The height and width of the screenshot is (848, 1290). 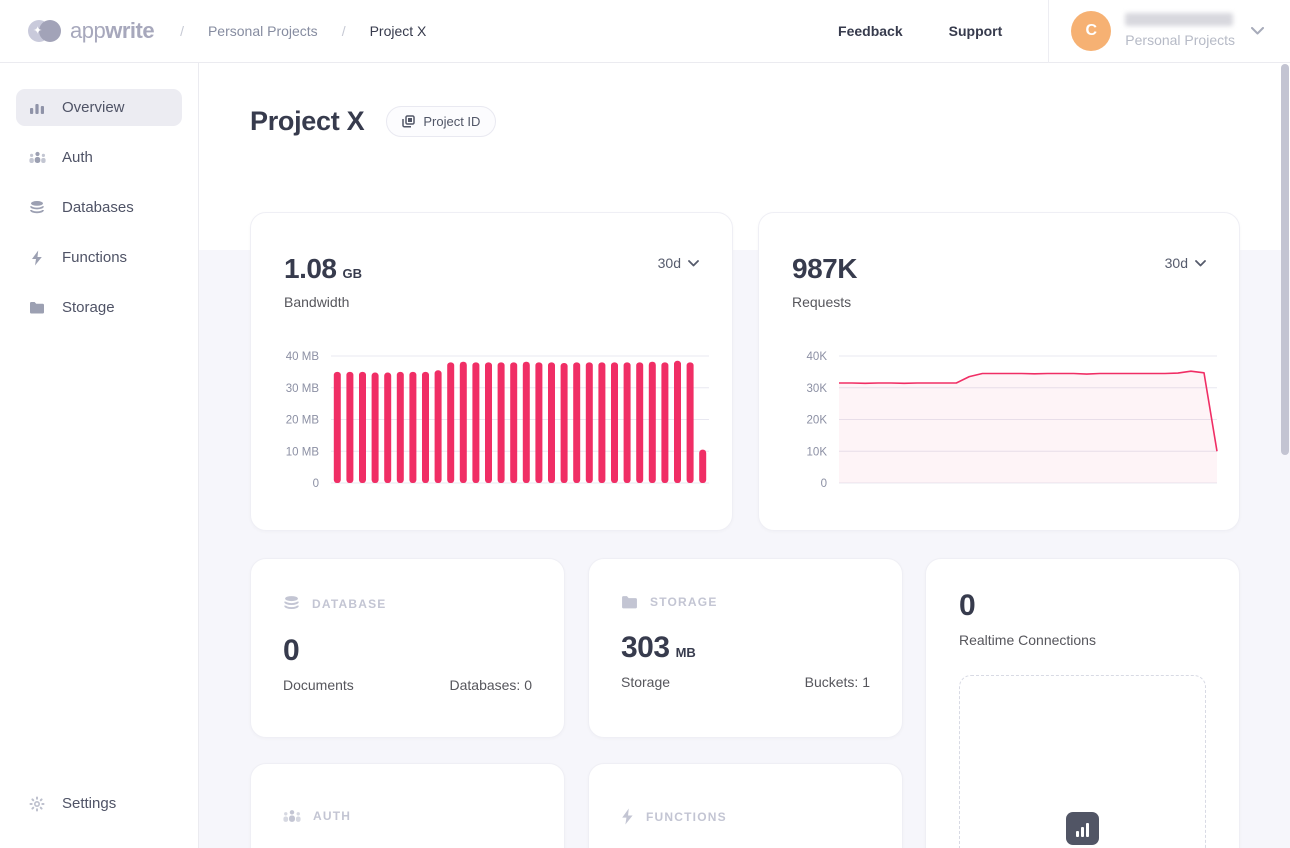 I want to click on gear-icon, so click(x=37, y=804).